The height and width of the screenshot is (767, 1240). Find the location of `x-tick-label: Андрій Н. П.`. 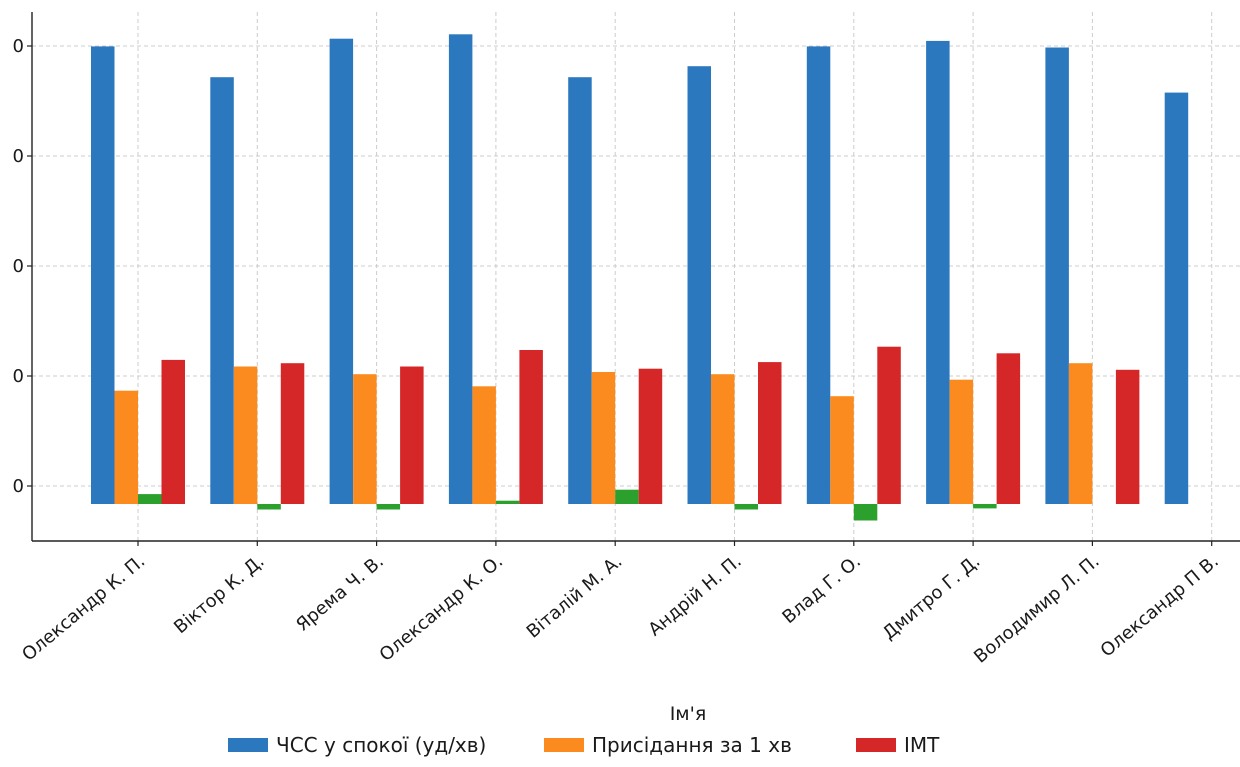

x-tick-label: Андрій Н. П. is located at coordinates (694, 596).